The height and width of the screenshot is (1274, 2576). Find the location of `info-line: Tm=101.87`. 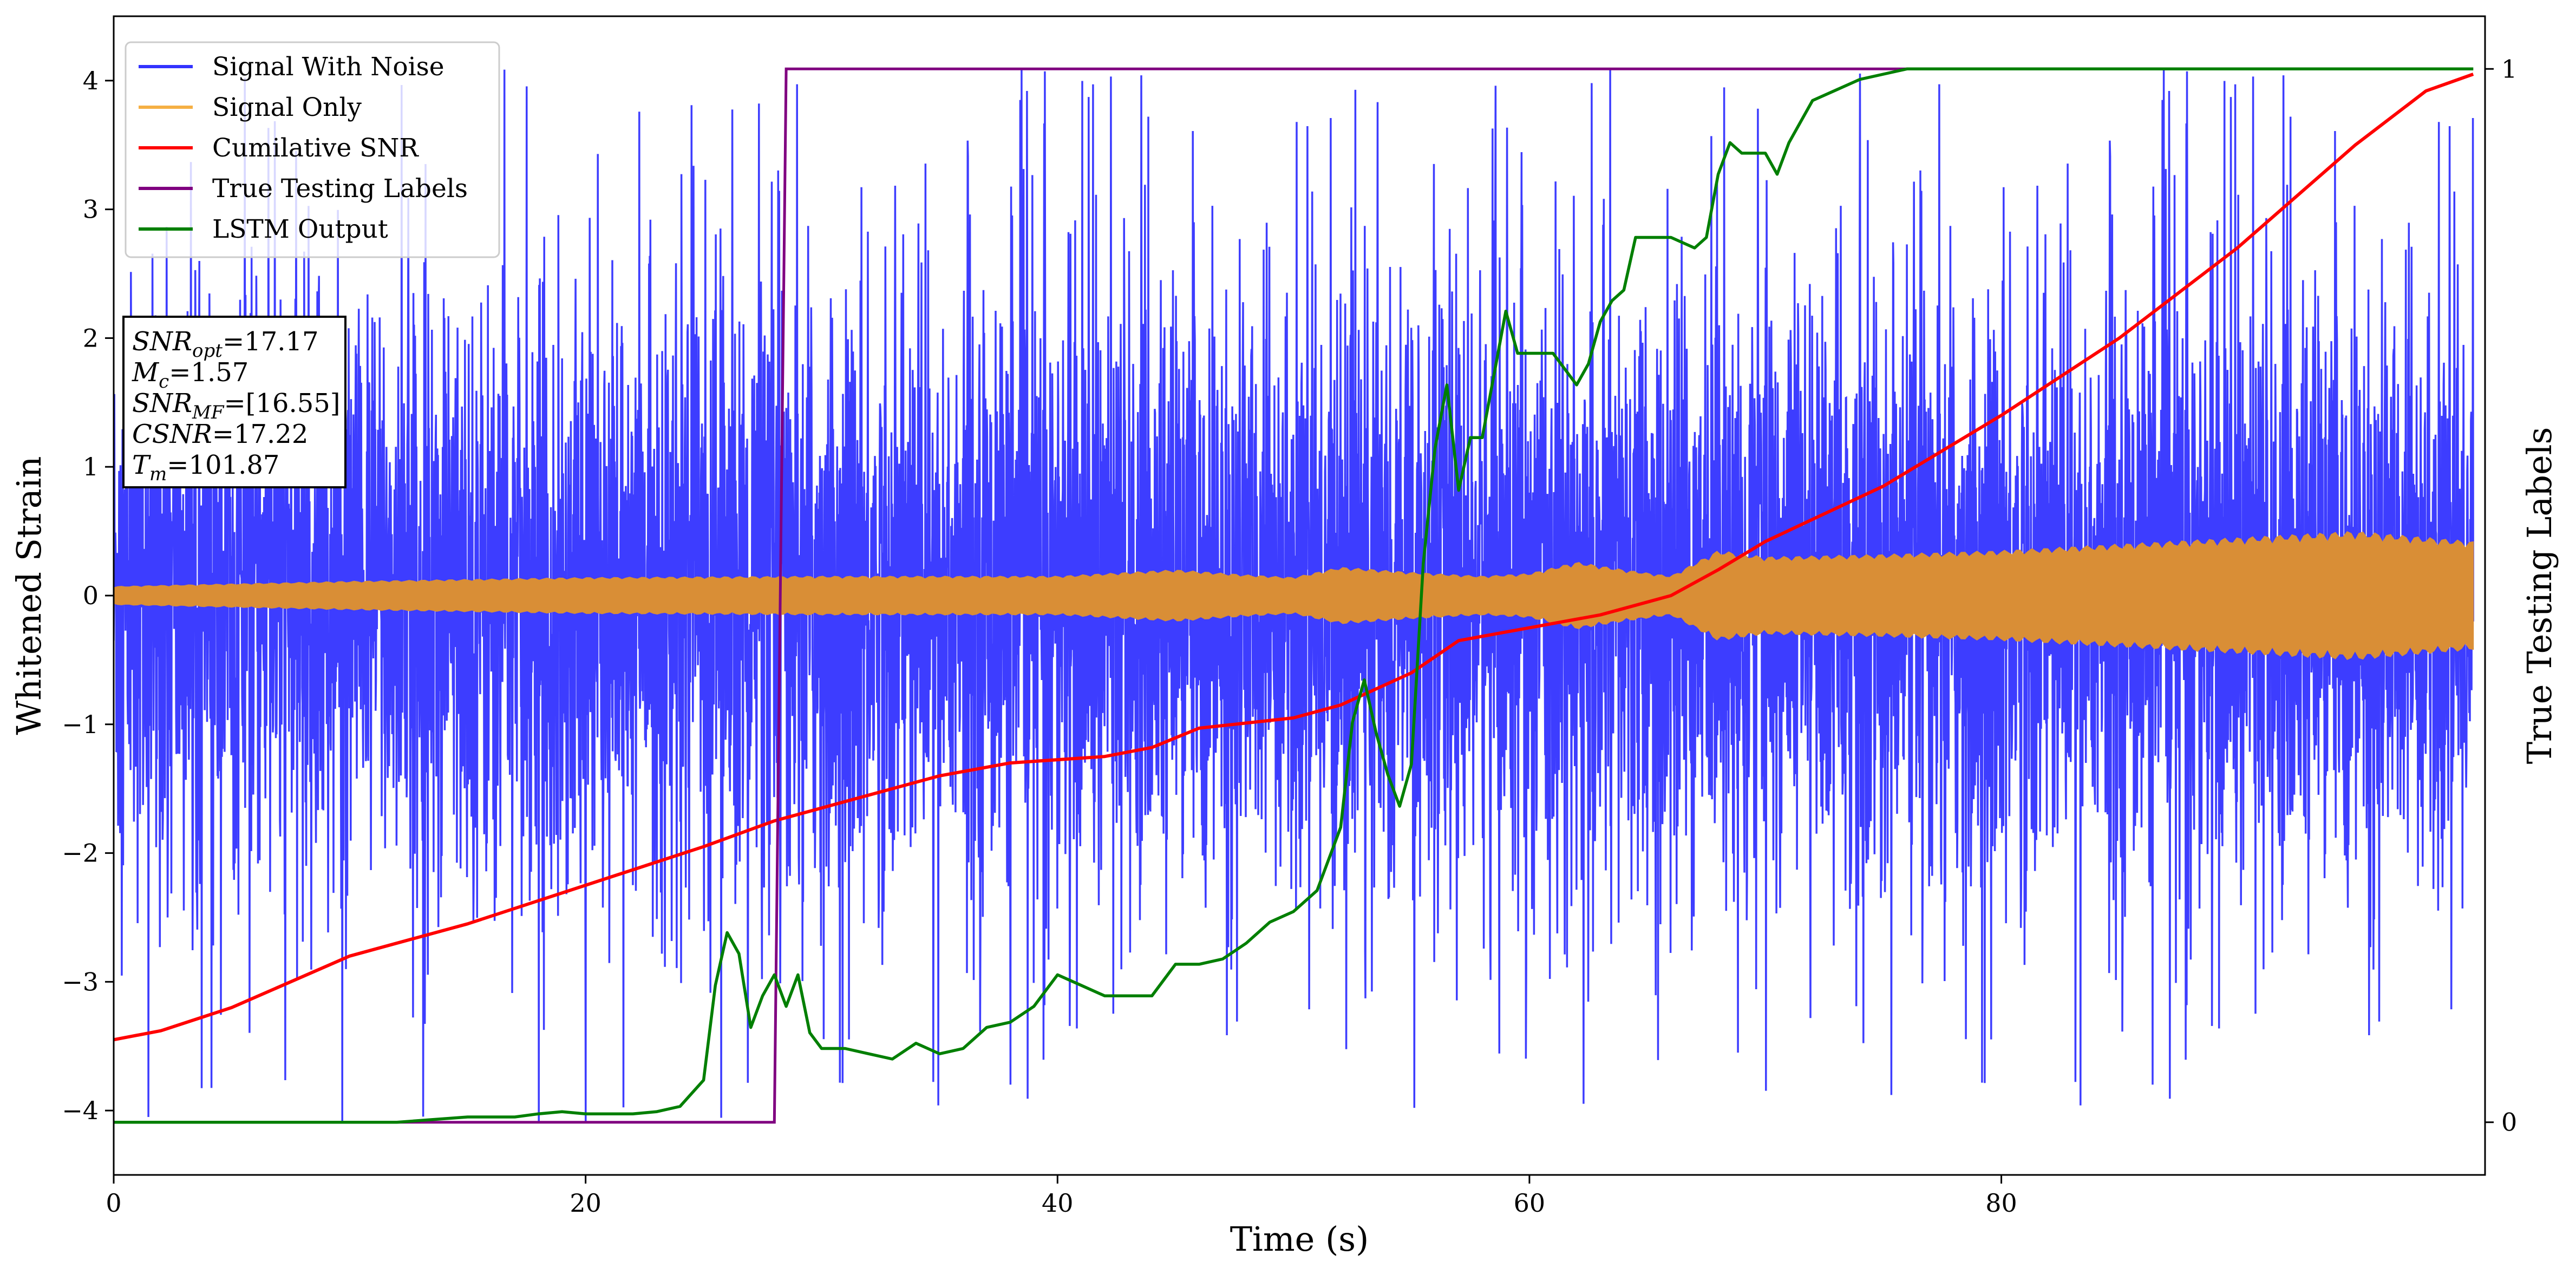

info-line: Tm=101.87 is located at coordinates (206, 467).